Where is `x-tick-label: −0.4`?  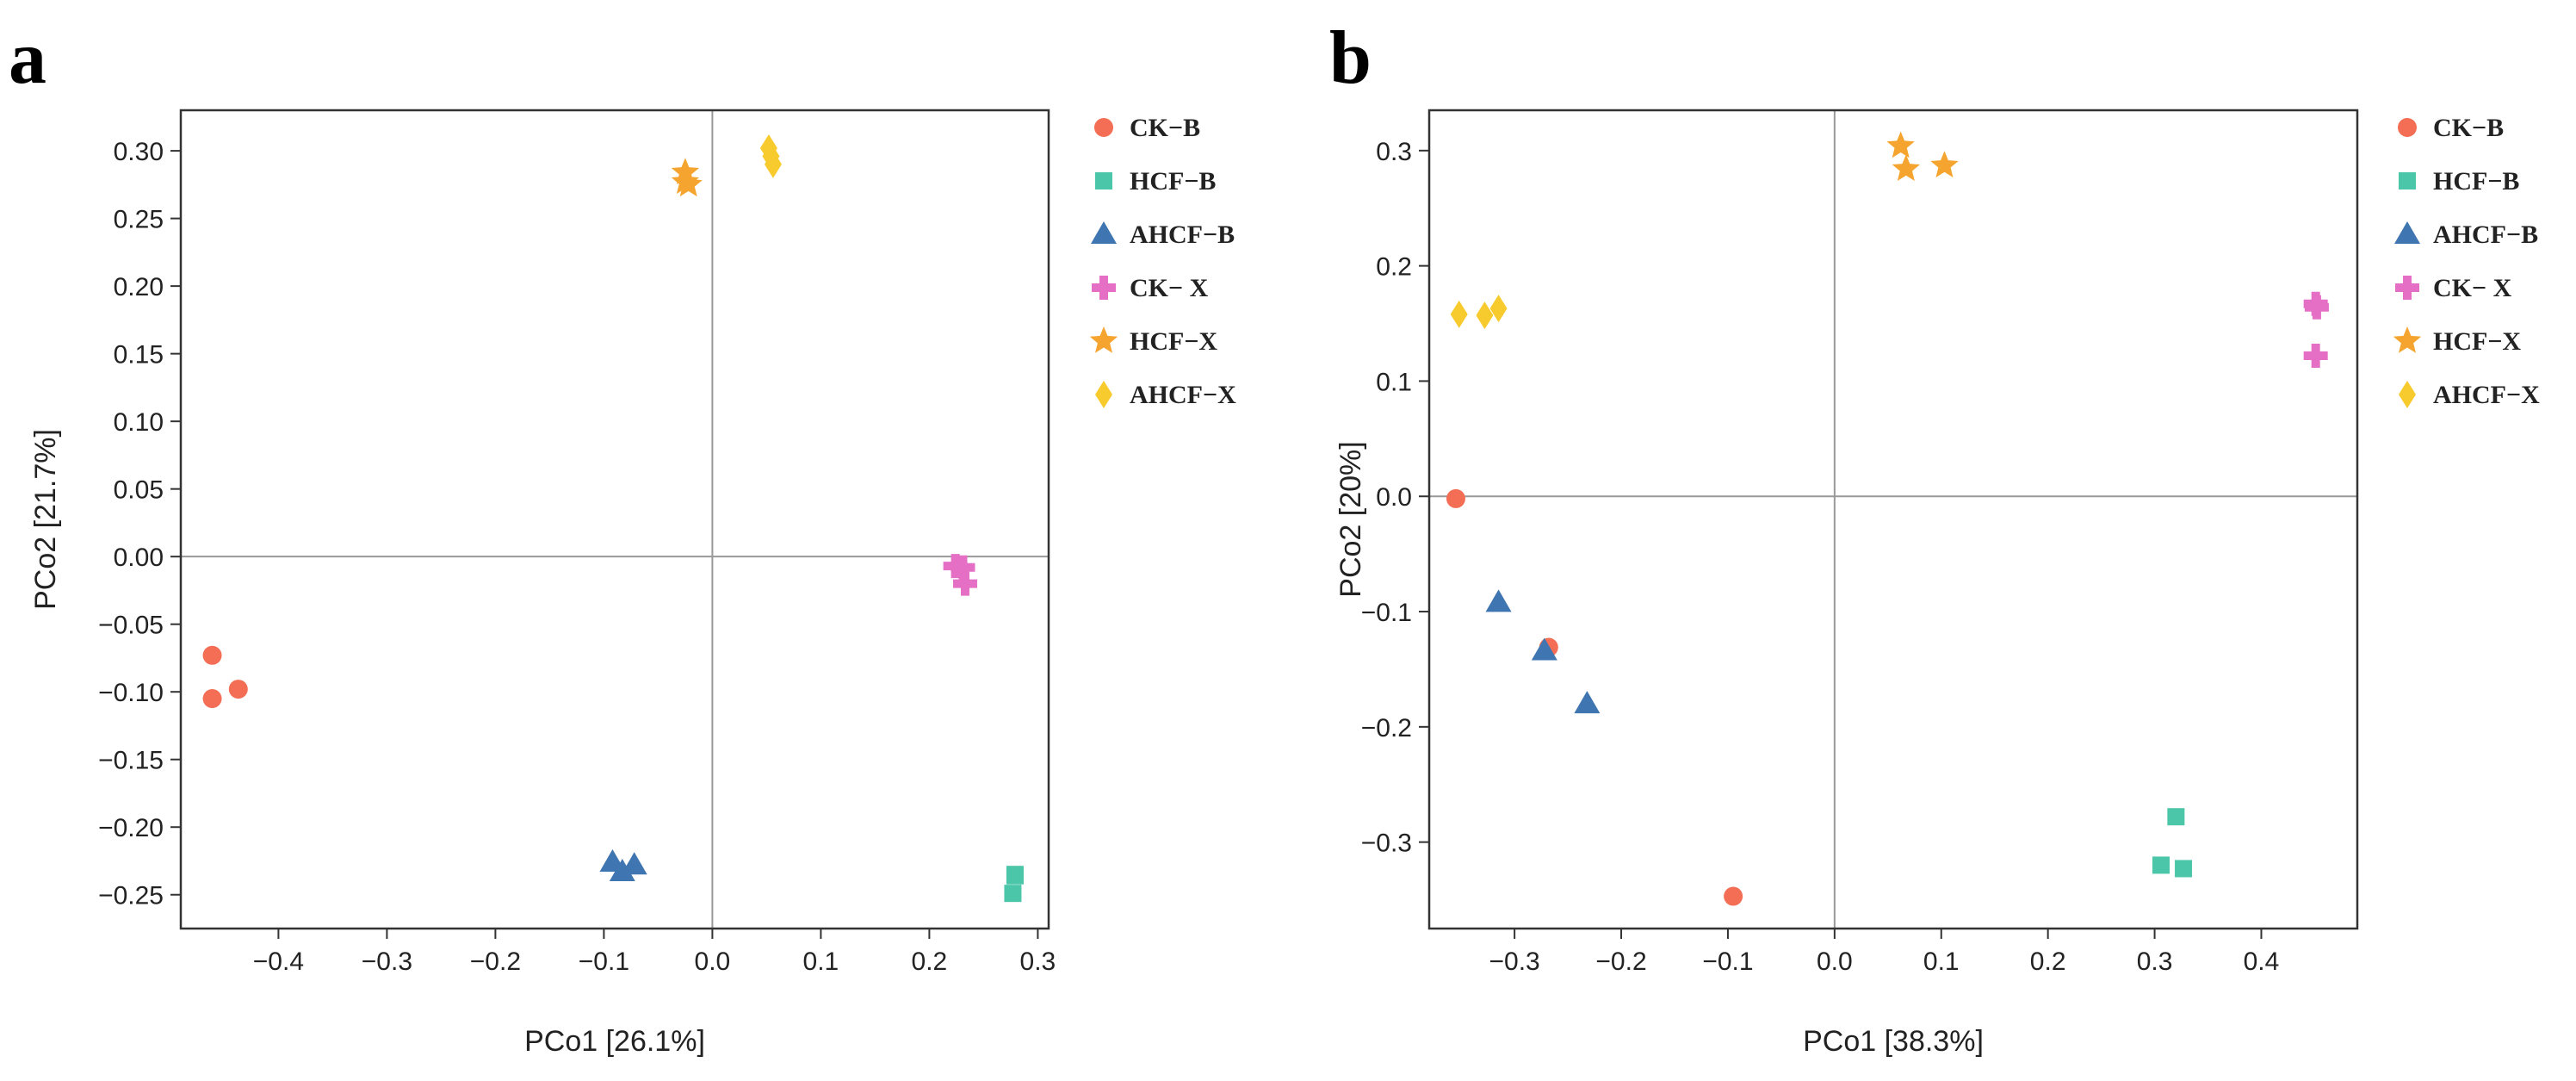 x-tick-label: −0.4 is located at coordinates (279, 961).